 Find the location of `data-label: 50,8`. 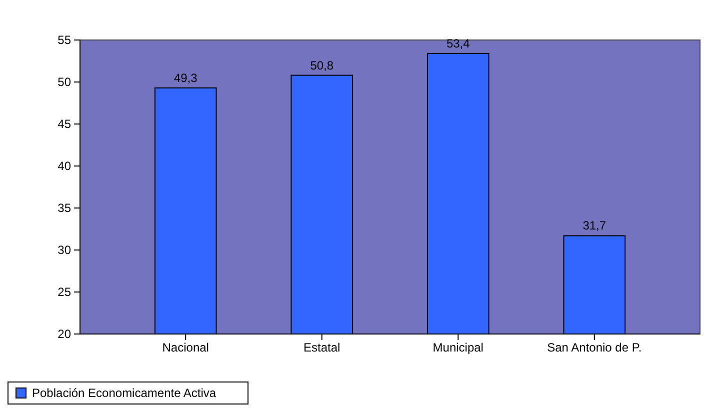

data-label: 50,8 is located at coordinates (322, 65).